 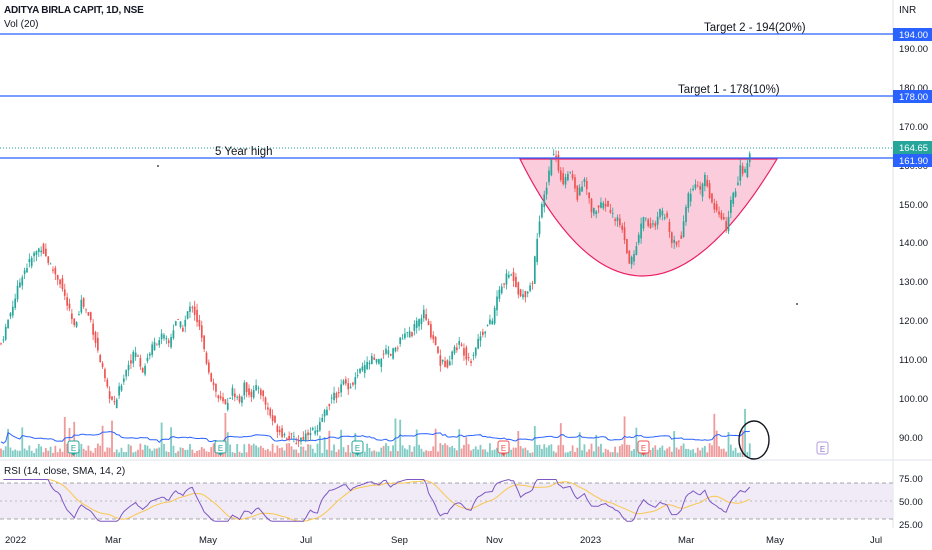 What do you see at coordinates (74, 10) in the screenshot?
I see `chart-title: ADITYA BIRLA CAPIT, 1D, NSE` at bounding box center [74, 10].